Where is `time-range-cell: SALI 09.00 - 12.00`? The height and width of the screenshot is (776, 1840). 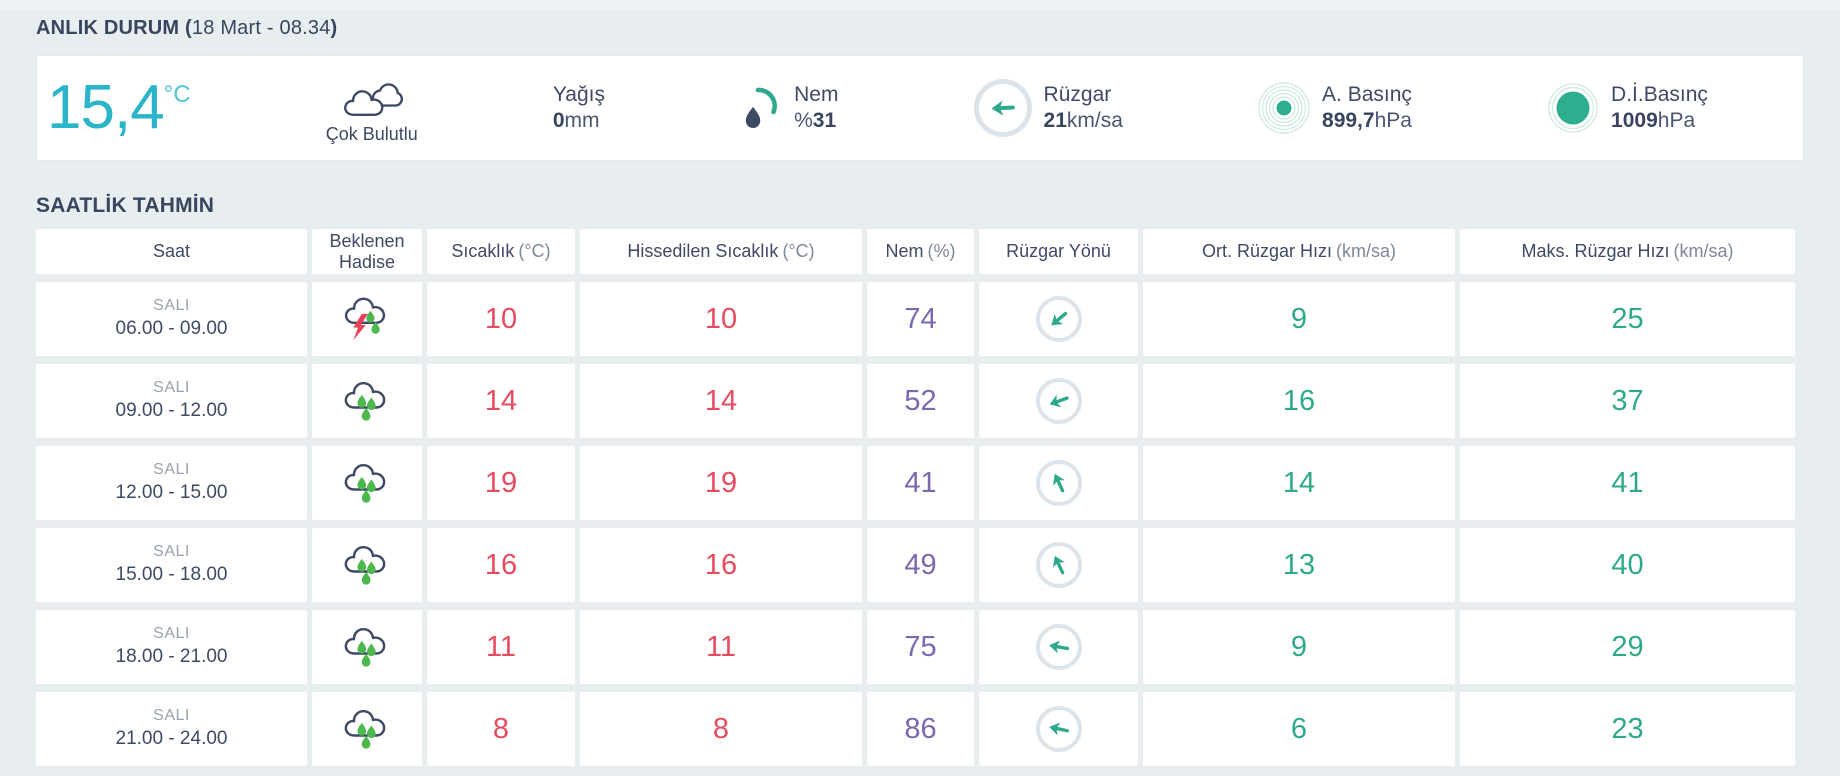 time-range-cell: SALI 09.00 - 12.00 is located at coordinates (171, 401).